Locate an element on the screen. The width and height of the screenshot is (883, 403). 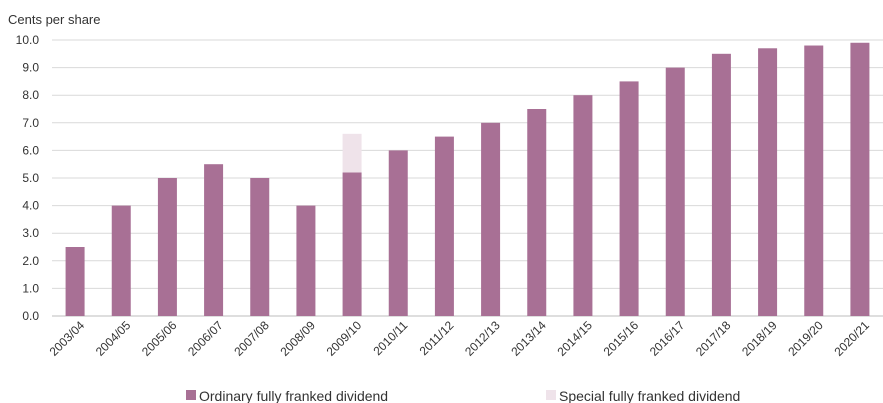
y-tick-label: 5.0 is located at coordinates (30, 178).